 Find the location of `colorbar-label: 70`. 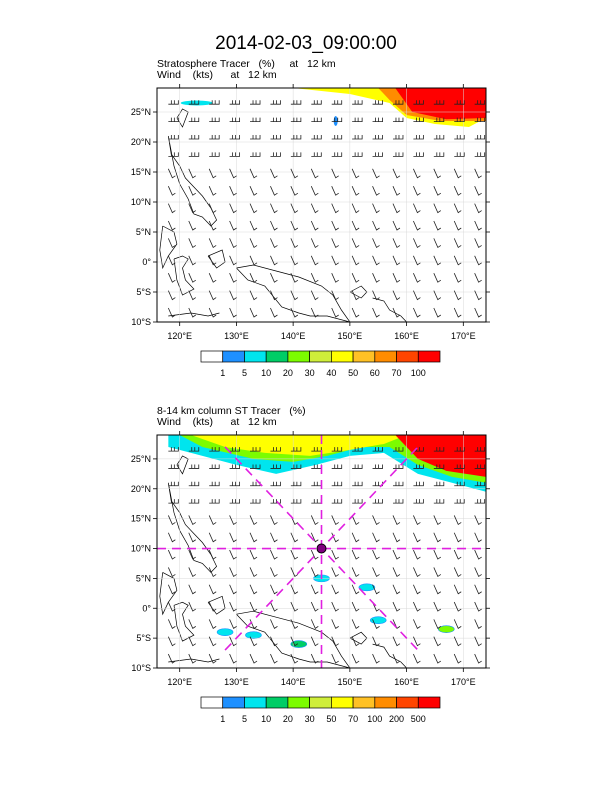

colorbar-label: 70 is located at coordinates (397, 373).